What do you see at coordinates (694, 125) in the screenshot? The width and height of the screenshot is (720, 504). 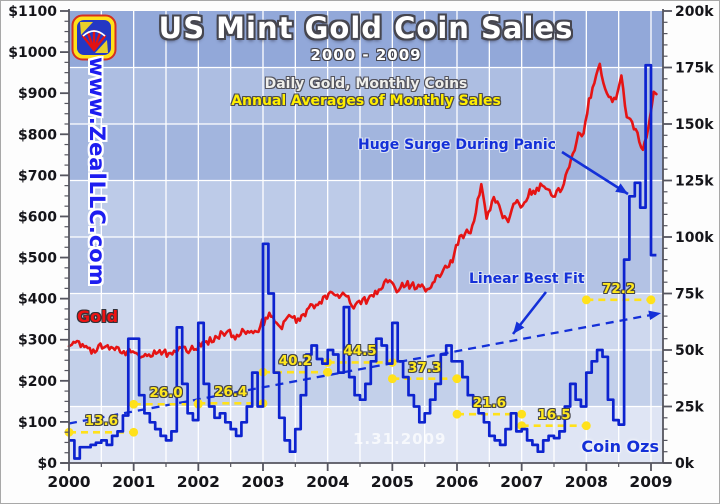 I see `right-axis-tick-label: 150k` at bounding box center [694, 125].